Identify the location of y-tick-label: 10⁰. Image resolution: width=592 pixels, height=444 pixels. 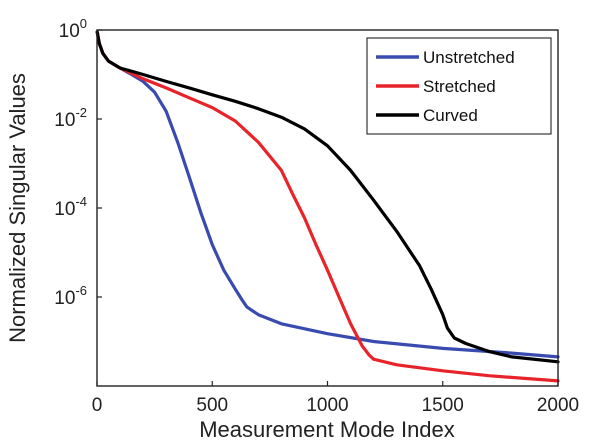
(73, 29).